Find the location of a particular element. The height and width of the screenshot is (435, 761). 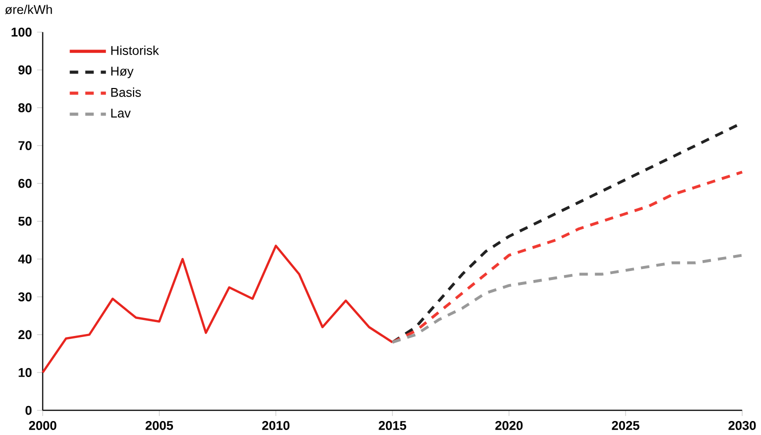

legend-label: Basis is located at coordinates (126, 93).